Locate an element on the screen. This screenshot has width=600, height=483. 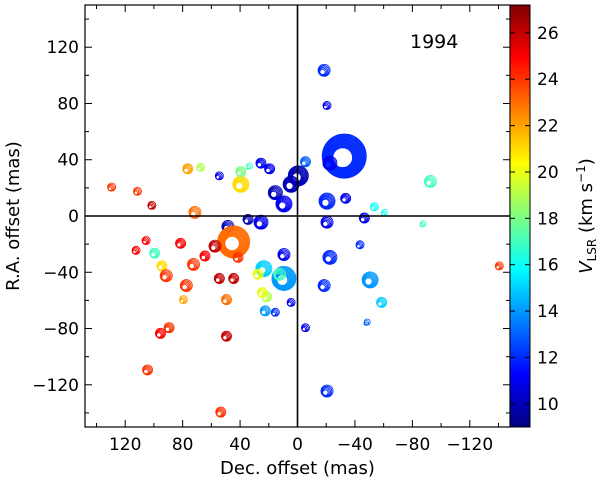
y-tick-label: −80 is located at coordinates (61, 330).